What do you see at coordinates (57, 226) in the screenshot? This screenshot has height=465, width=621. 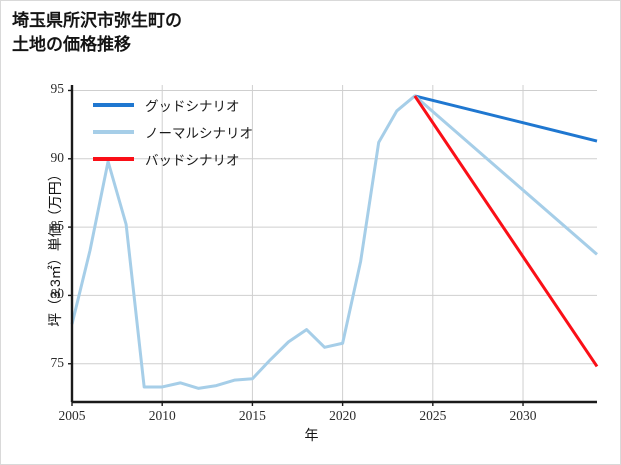 I see `y-tick-label: 85` at bounding box center [57, 226].